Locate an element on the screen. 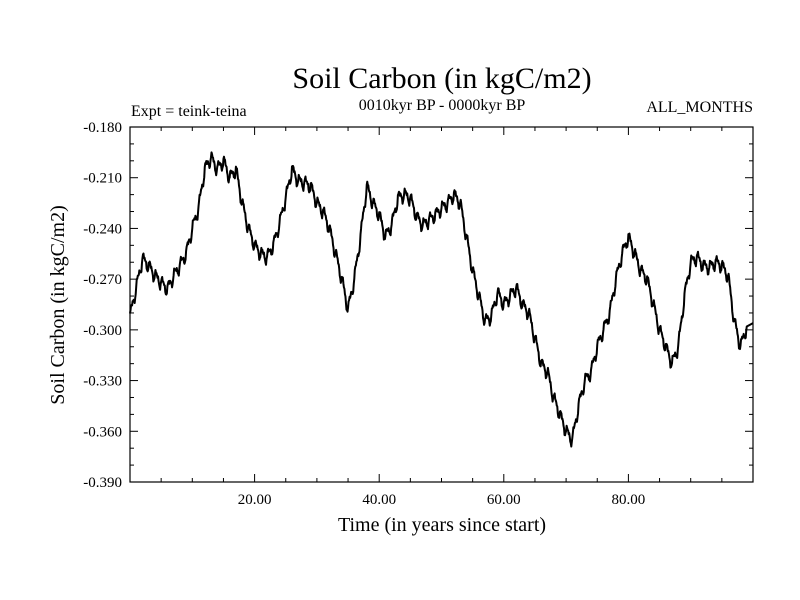  y-tick-label: -0.180 is located at coordinates (102, 128).